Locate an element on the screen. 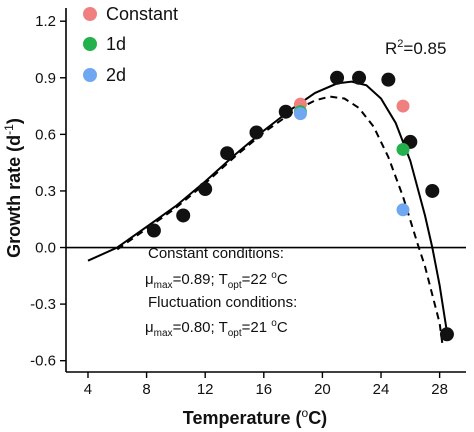 This screenshot has width=474, height=432. constant-conditions-params: μmax=0.89; Topt=22 oC is located at coordinates (216, 280).